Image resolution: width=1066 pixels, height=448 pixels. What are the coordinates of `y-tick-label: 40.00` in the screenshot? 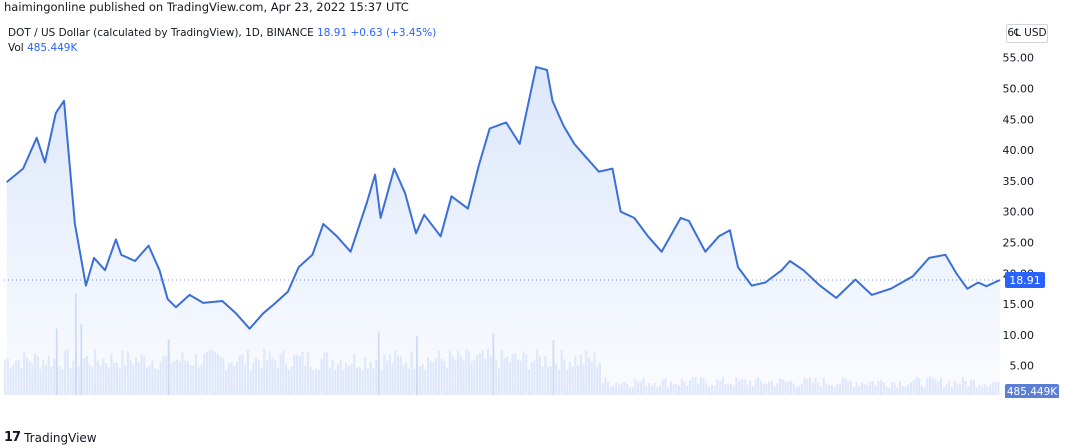 It's located at (1019, 150).